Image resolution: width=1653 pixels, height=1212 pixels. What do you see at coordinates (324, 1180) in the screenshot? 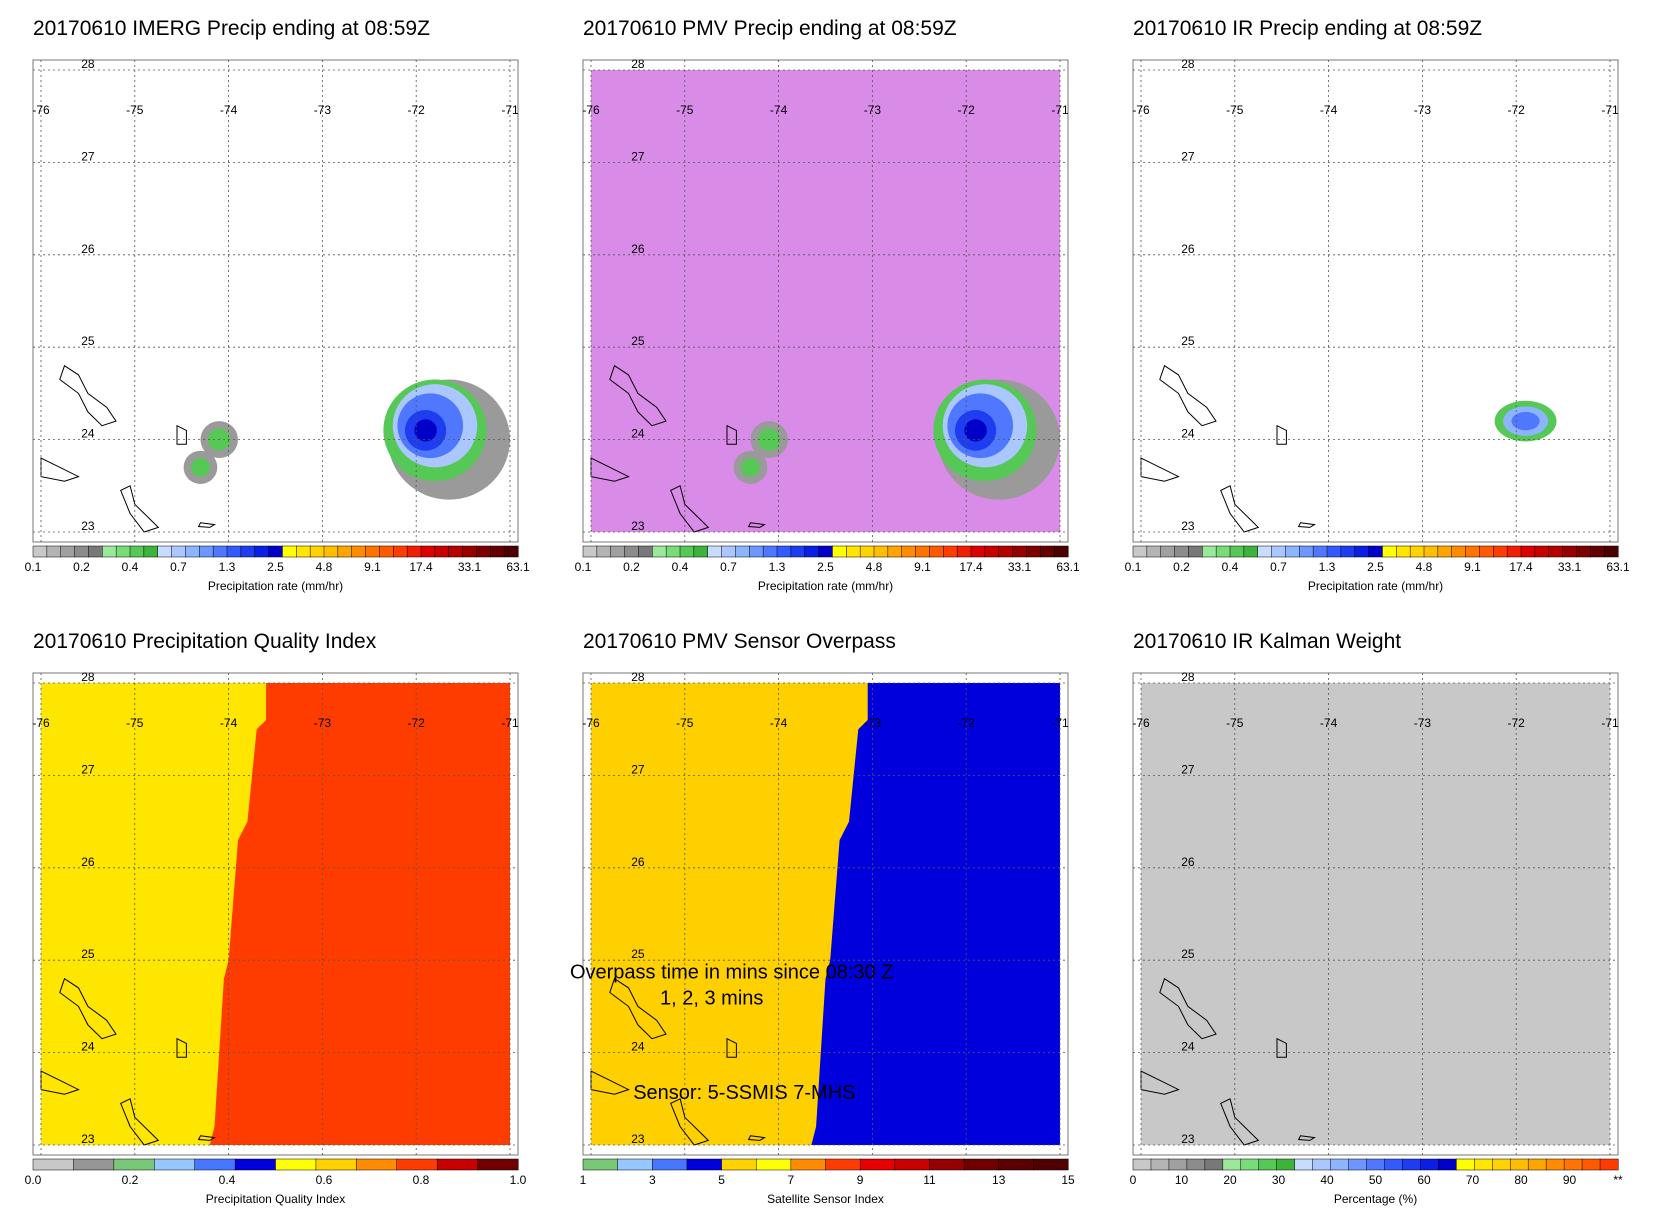
I see `colorbar-tick-label: 0.6` at bounding box center [324, 1180].